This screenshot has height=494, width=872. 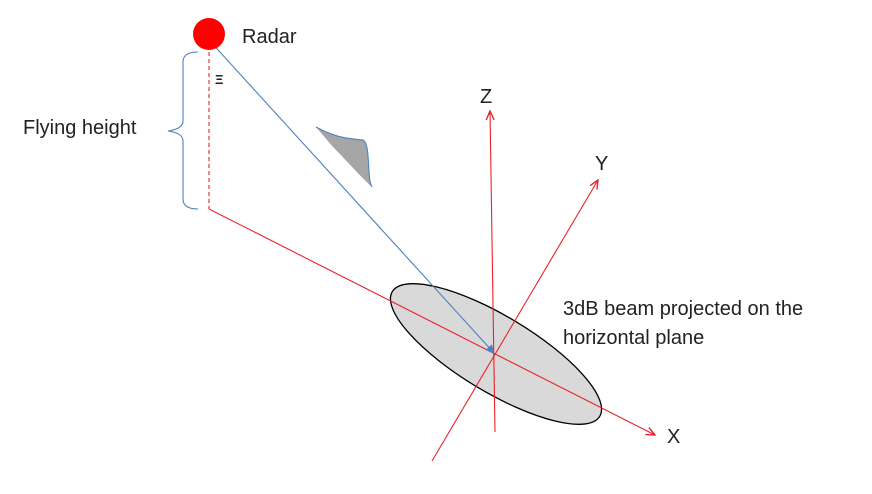 I want to click on beam-profile-shape, so click(x=344, y=157).